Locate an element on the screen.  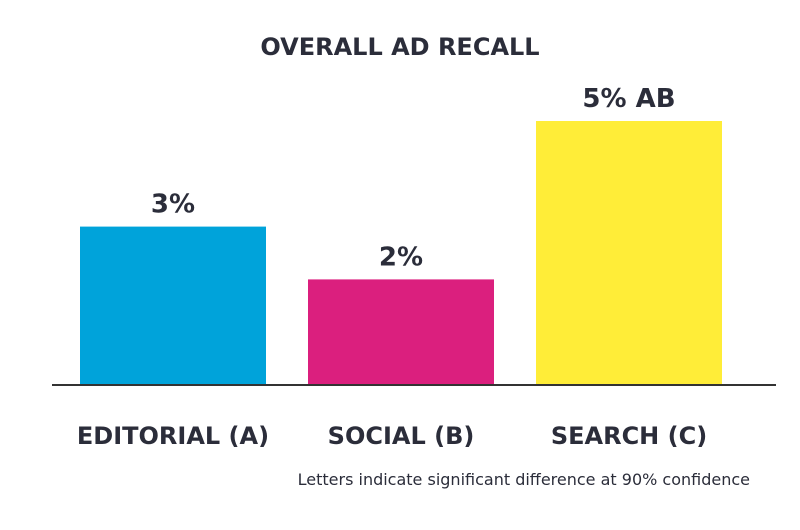
category-label-2: SOCIAL (B) is located at coordinates (401, 436).